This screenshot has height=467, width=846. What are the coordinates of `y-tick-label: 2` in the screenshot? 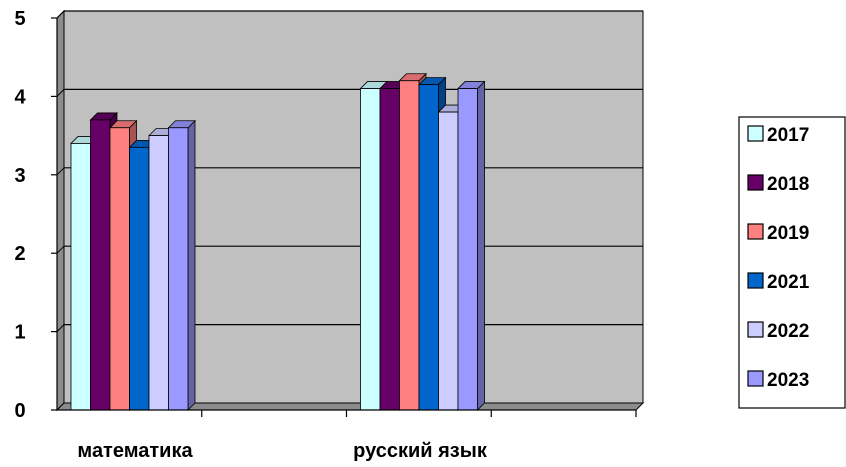 It's located at (19, 254).